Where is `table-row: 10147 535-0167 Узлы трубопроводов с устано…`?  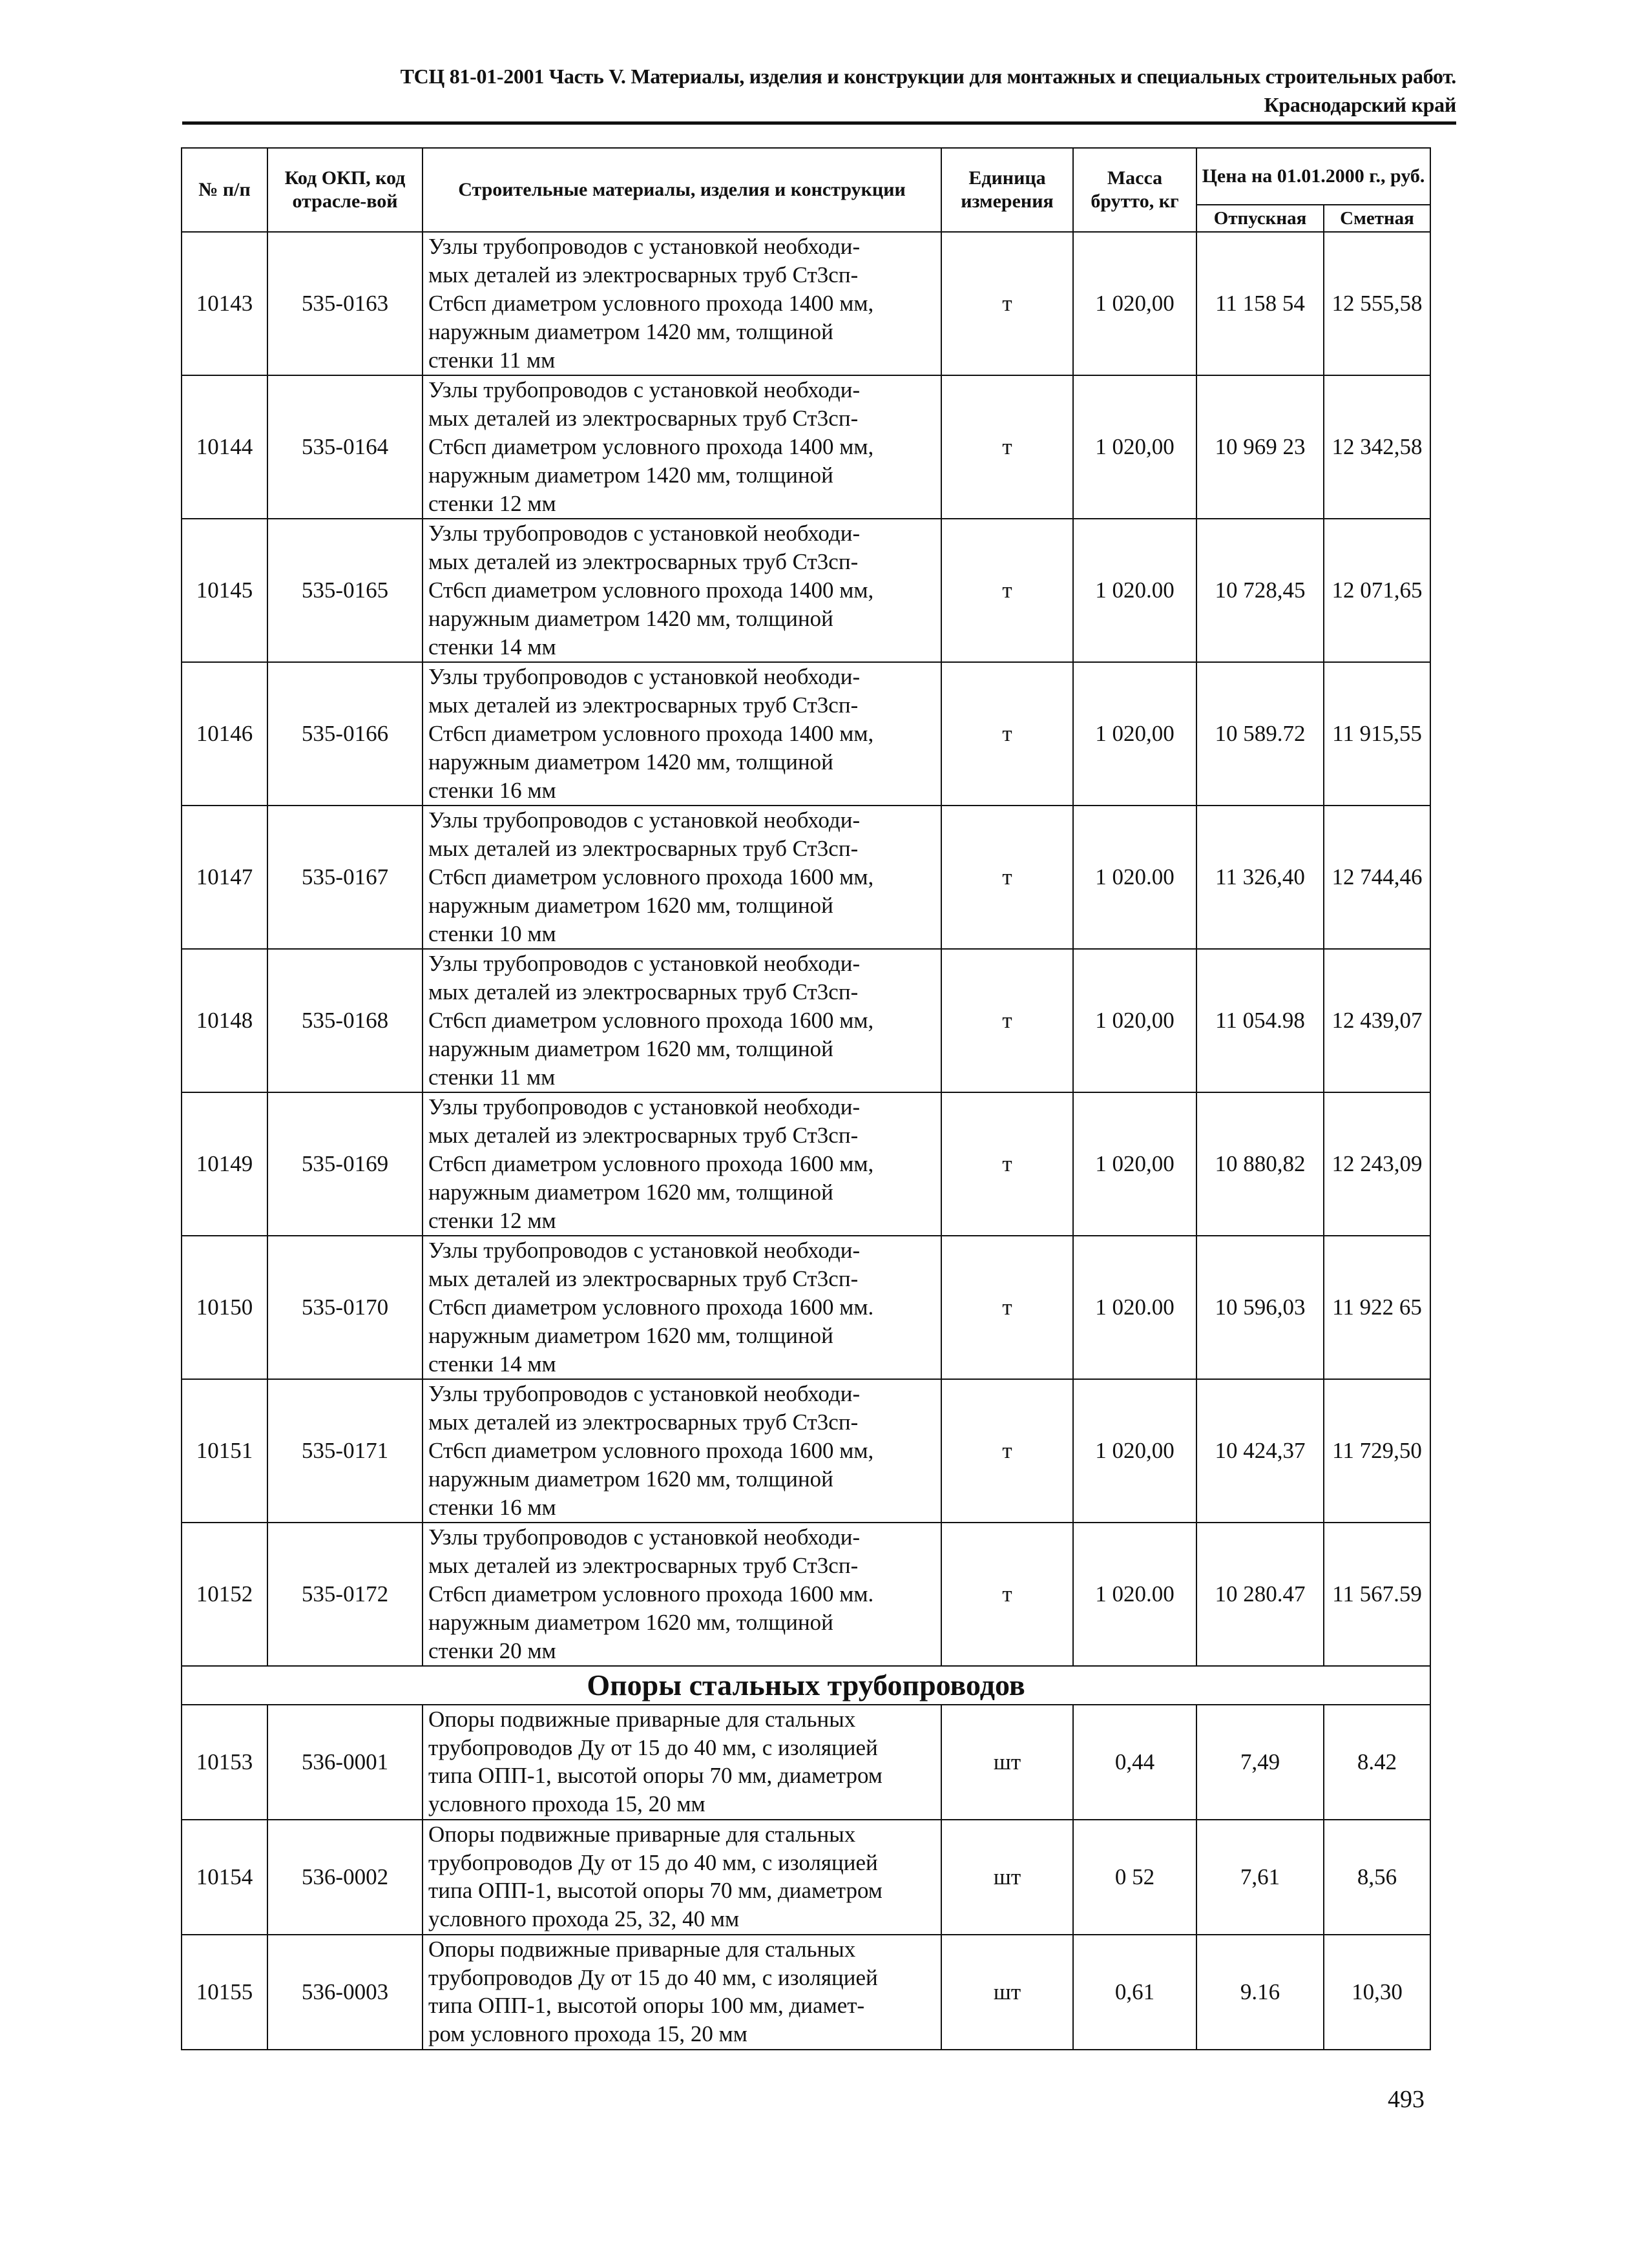 table-row: 10147 535-0167 Узлы трубопроводов с устано… is located at coordinates (806, 877).